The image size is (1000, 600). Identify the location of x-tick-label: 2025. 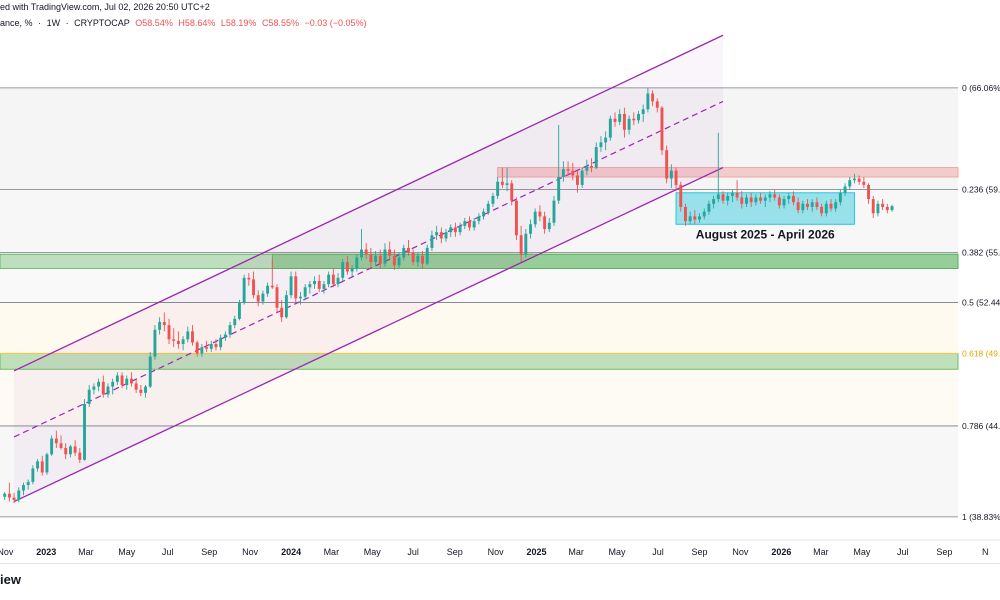
(537, 552).